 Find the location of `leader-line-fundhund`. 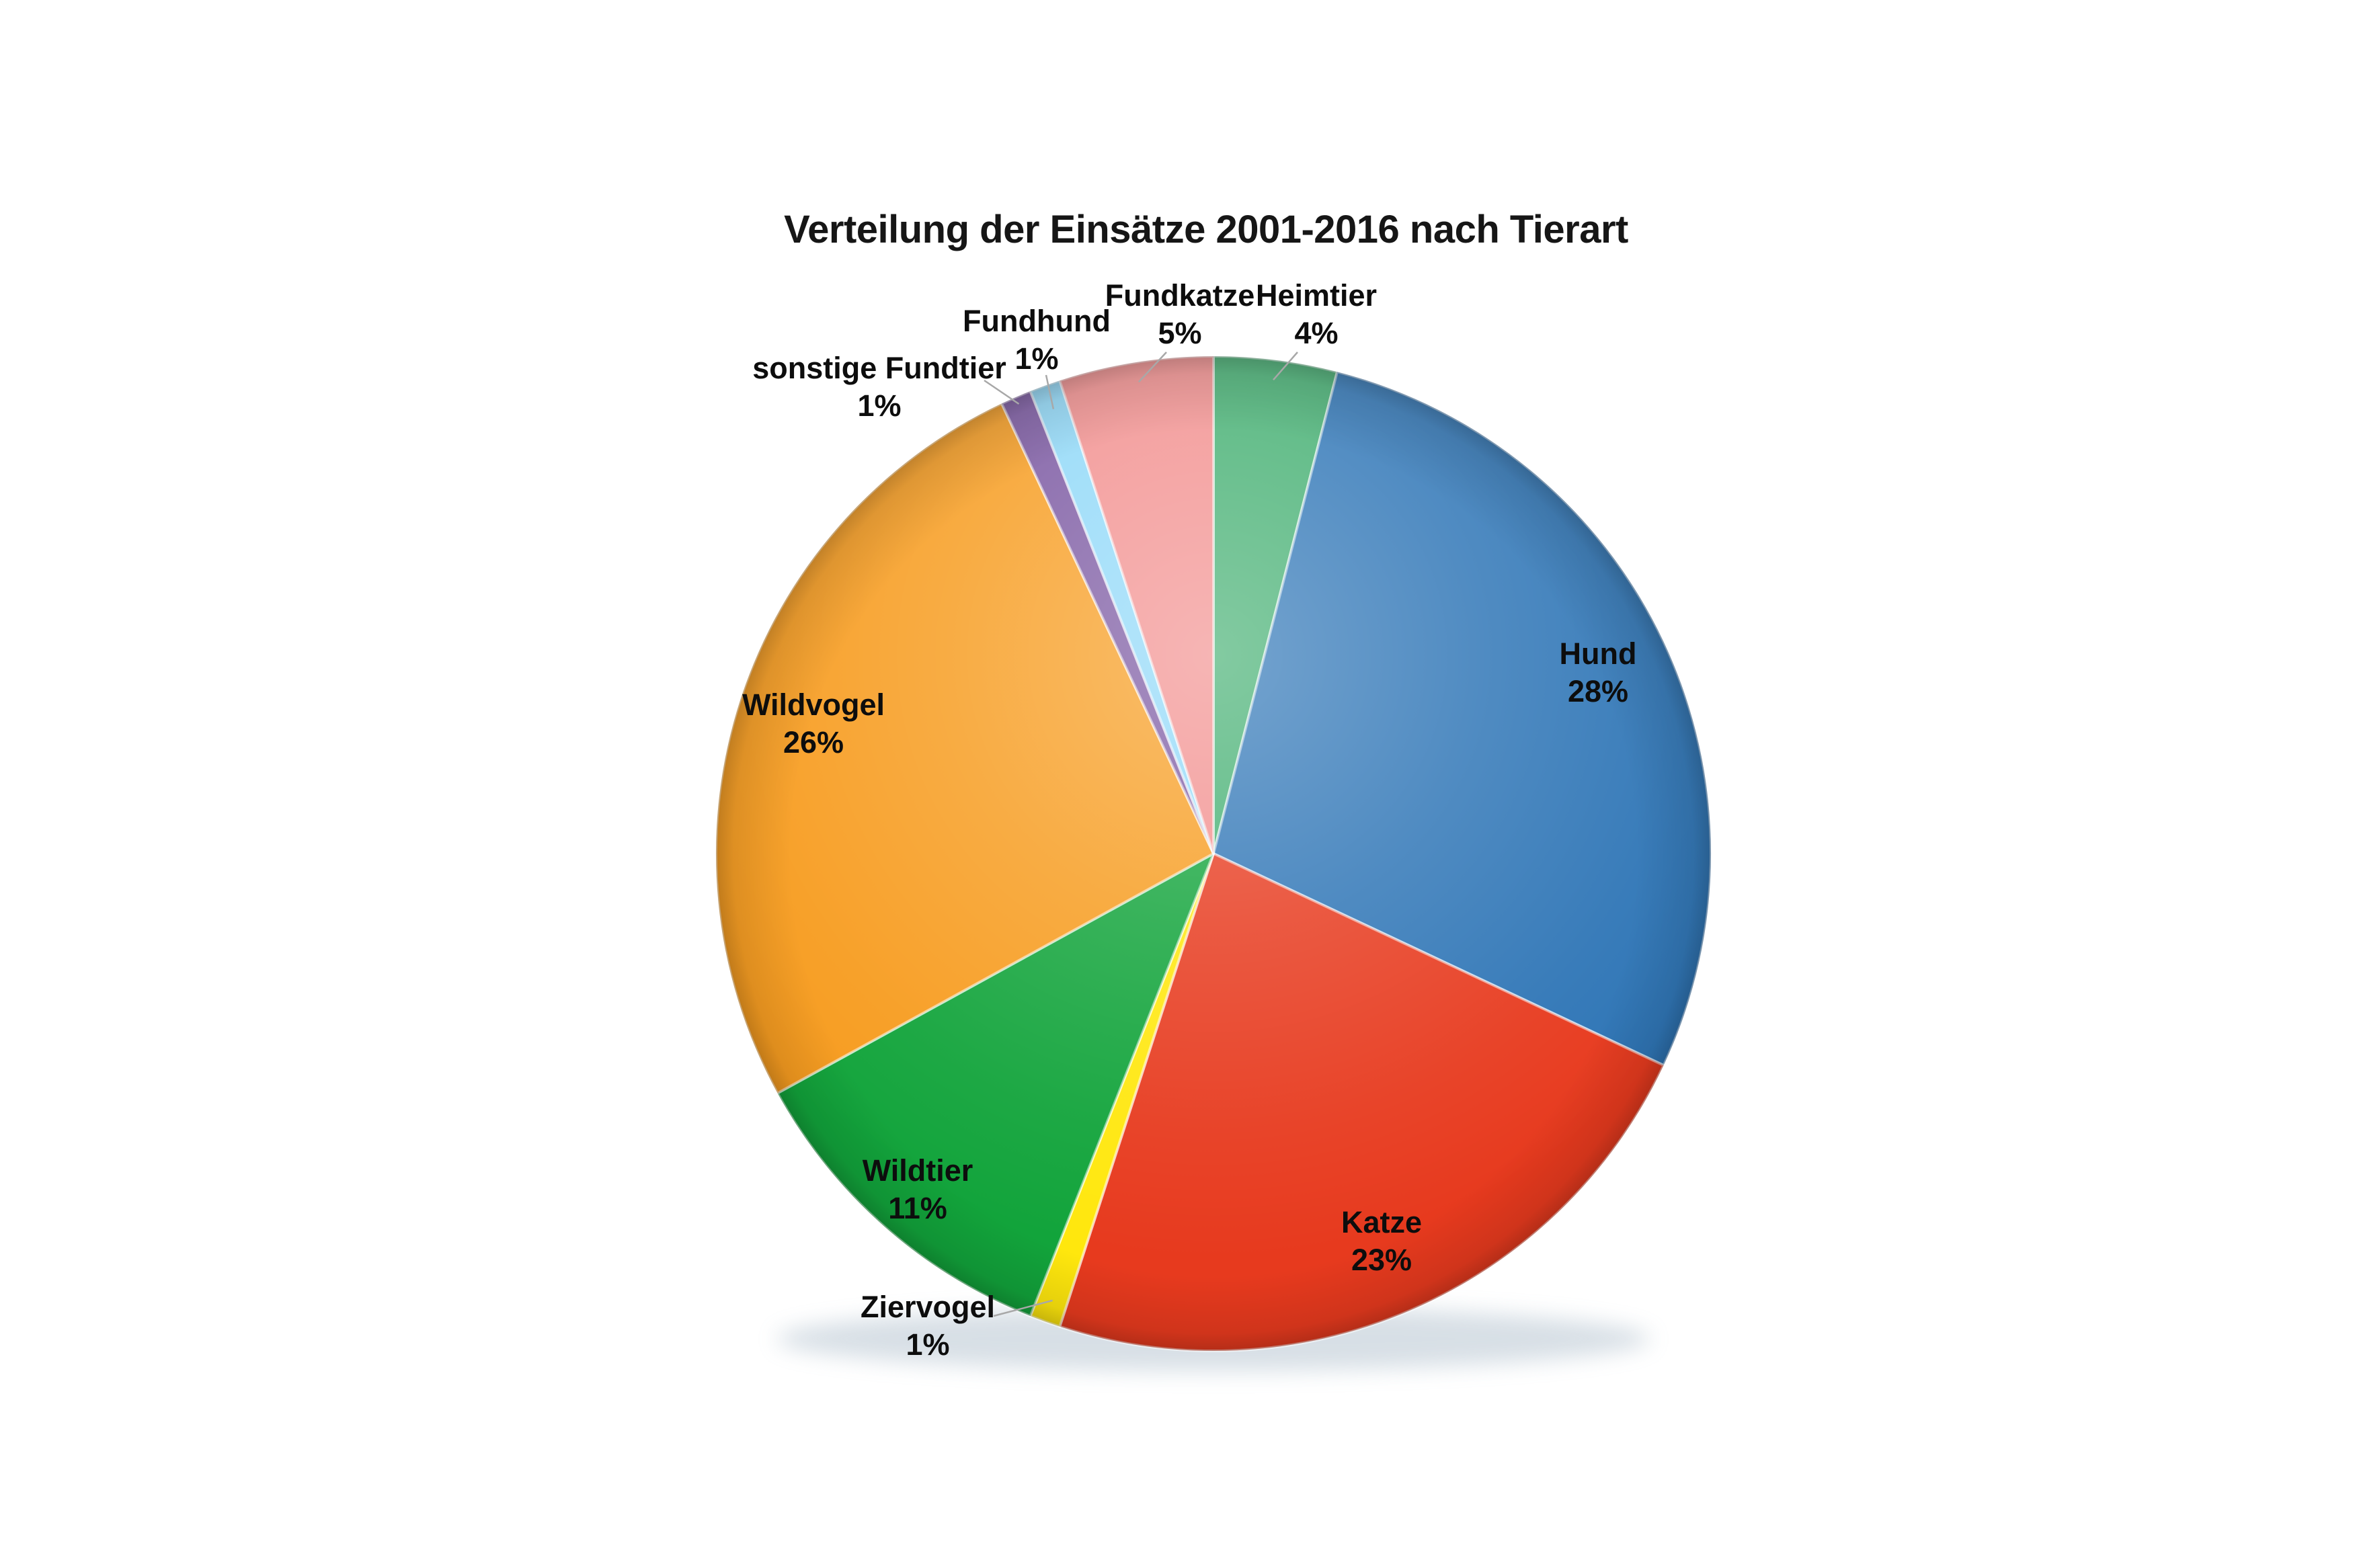

leader-line-fundhund is located at coordinates (1050, 391).